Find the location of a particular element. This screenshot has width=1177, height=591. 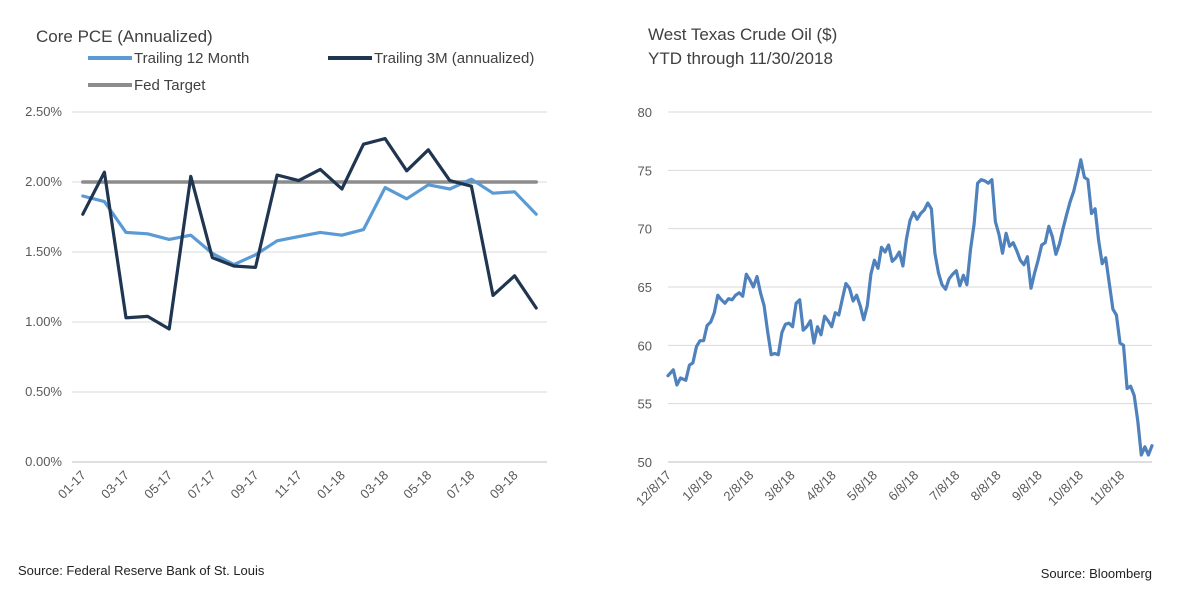

core-pce-legend-label: Trailing 3M (annualized) is located at coordinates (454, 58).